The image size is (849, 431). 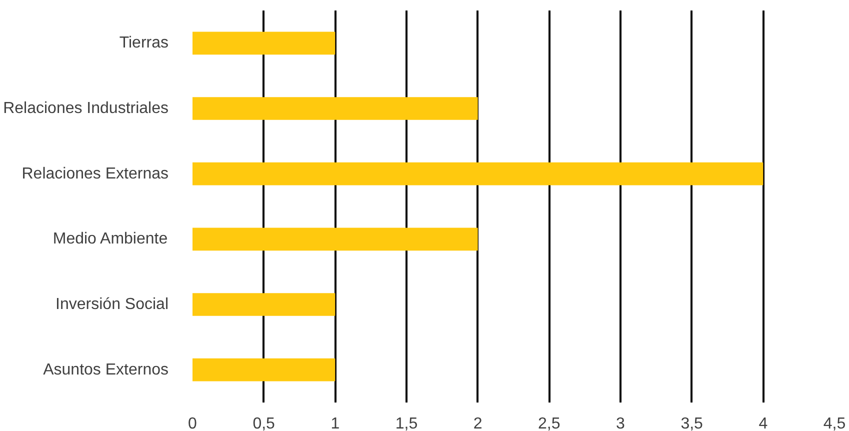 What do you see at coordinates (763, 423) in the screenshot?
I see `x-tick-label: 4` at bounding box center [763, 423].